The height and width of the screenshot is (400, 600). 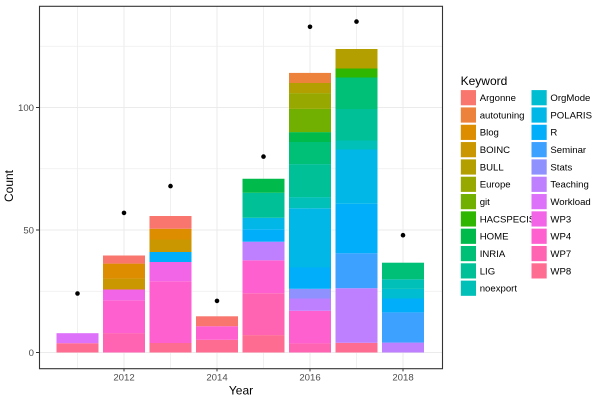 What do you see at coordinates (28, 230) in the screenshot?
I see `svg-text: 50` at bounding box center [28, 230].